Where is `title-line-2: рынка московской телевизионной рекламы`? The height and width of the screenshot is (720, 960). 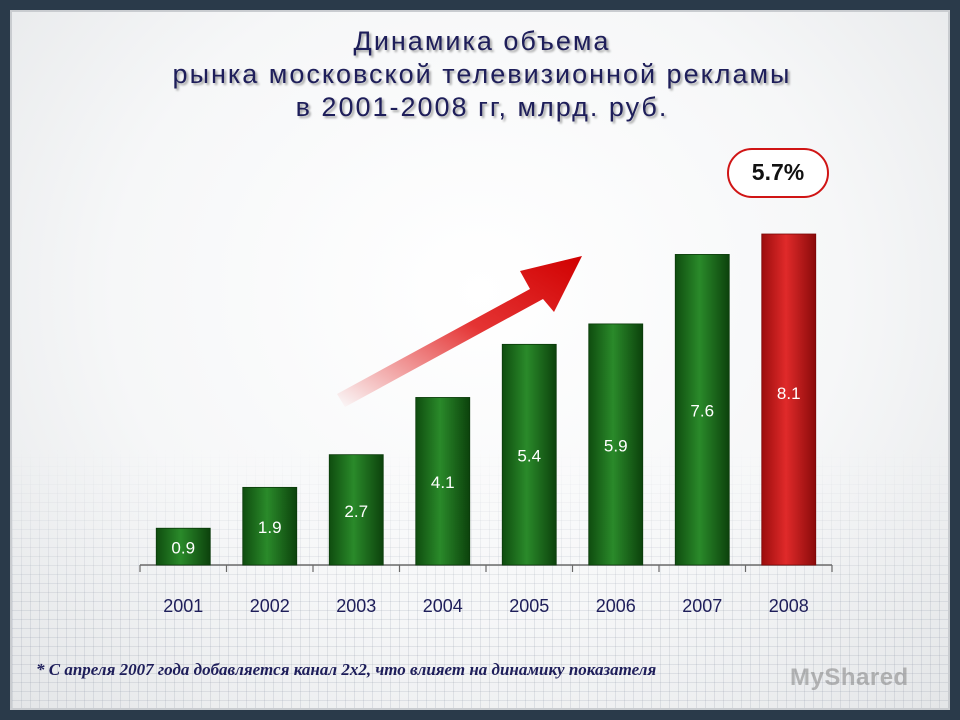 title-line-2: рынка московской телевизионной рекламы is located at coordinates (482, 74).